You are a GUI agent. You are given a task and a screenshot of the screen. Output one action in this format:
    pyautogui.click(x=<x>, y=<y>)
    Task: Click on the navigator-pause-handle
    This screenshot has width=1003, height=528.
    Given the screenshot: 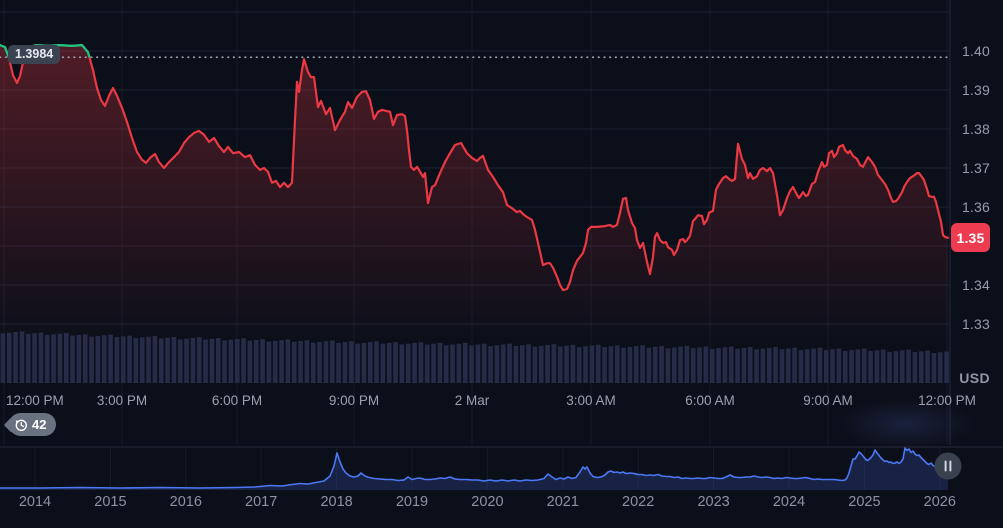 What is the action you would take?
    pyautogui.click(x=948, y=466)
    